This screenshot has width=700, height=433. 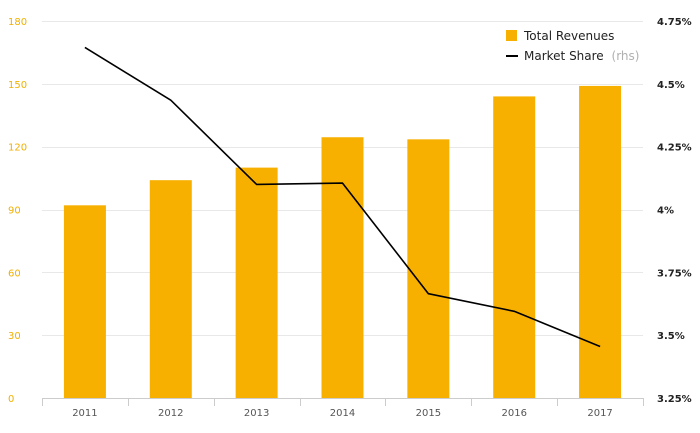 What do you see at coordinates (343, 402) in the screenshot?
I see `x-axis` at bounding box center [343, 402].